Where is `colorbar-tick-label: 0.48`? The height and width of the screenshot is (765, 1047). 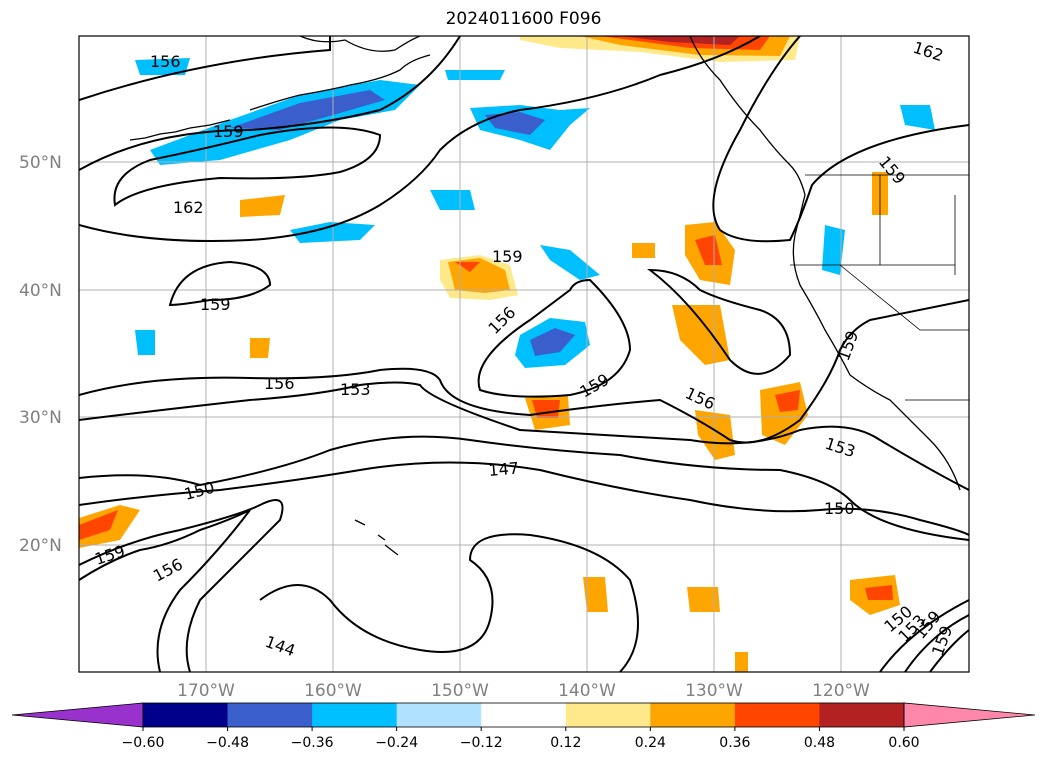
colorbar-tick-label: 0.48 is located at coordinates (819, 743).